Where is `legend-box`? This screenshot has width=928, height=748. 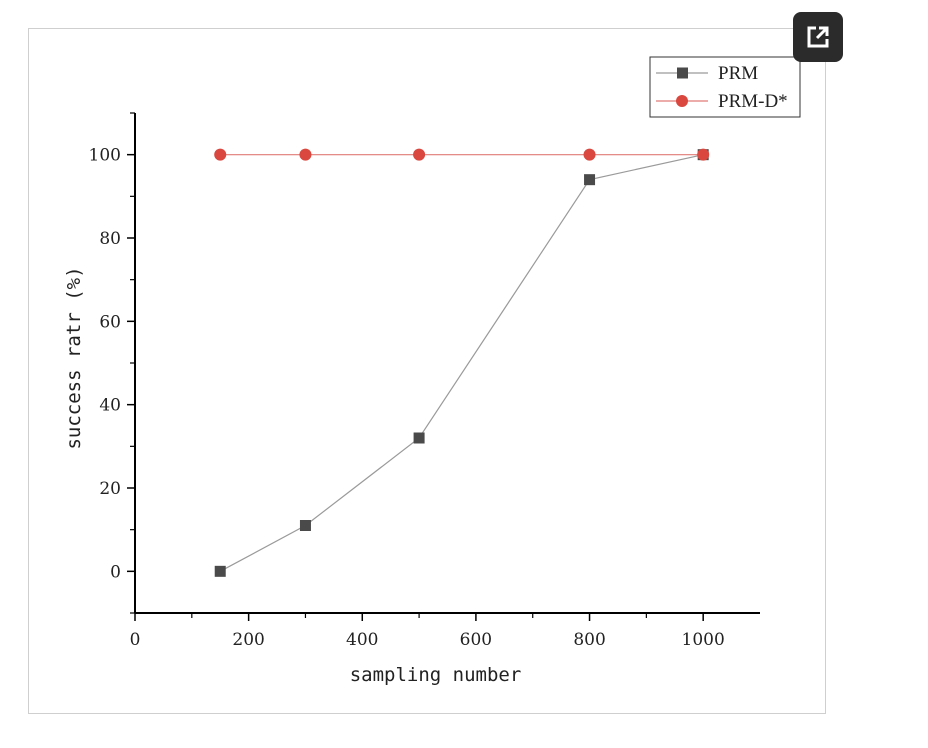 legend-box is located at coordinates (725, 87).